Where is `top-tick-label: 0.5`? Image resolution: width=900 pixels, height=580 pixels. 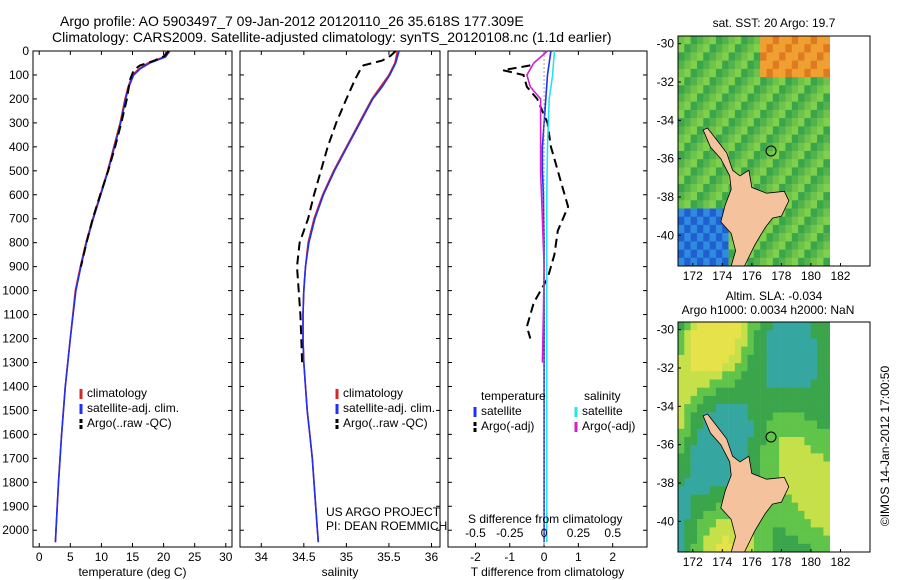 top-tick-label: 0.5 is located at coordinates (612, 533).